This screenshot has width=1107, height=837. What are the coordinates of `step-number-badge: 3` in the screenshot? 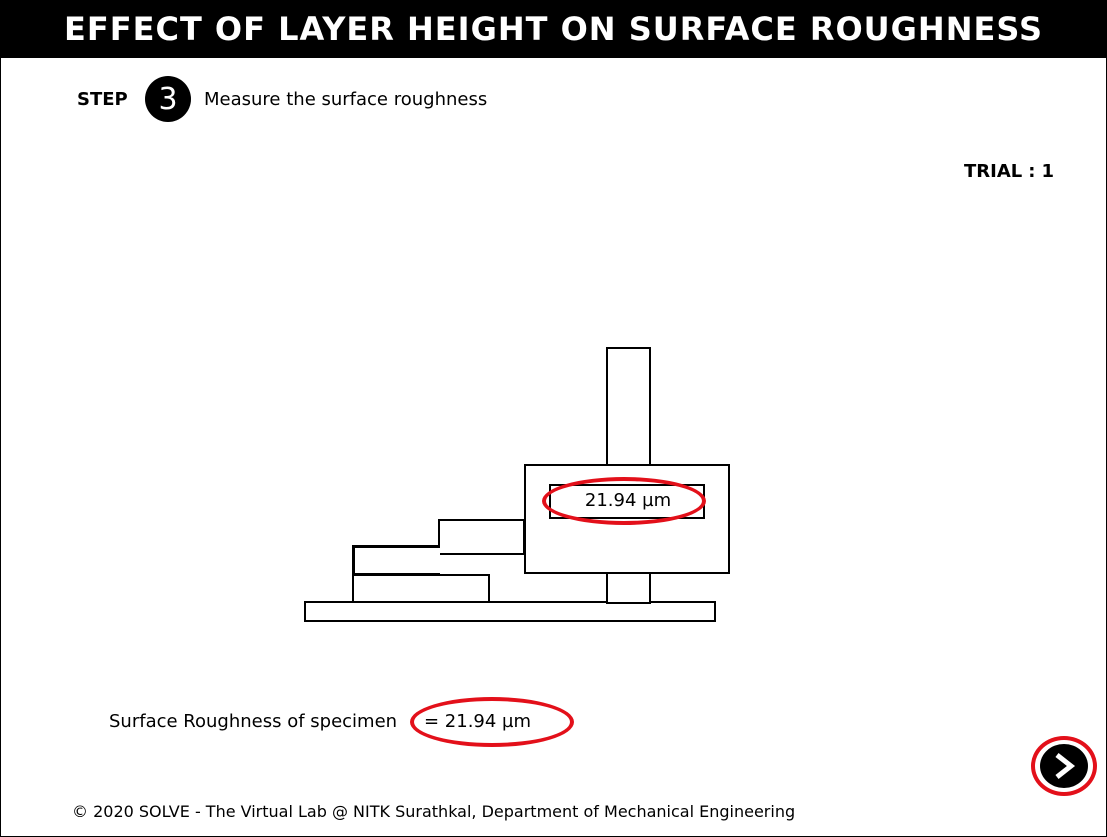 It's located at (168, 99).